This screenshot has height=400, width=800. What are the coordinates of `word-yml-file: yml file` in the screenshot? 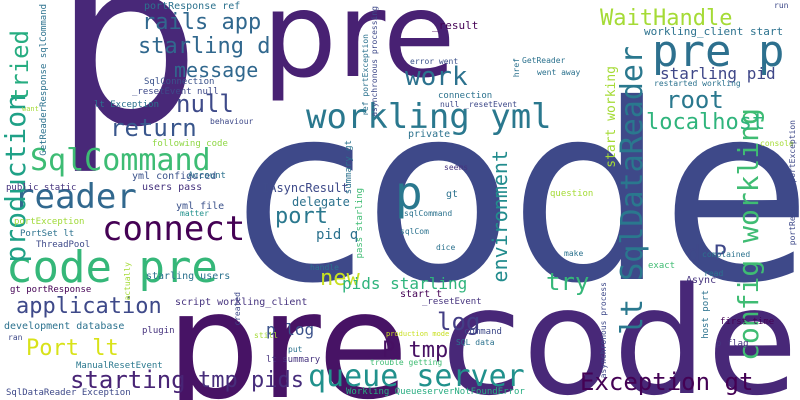 It's located at (200, 206).